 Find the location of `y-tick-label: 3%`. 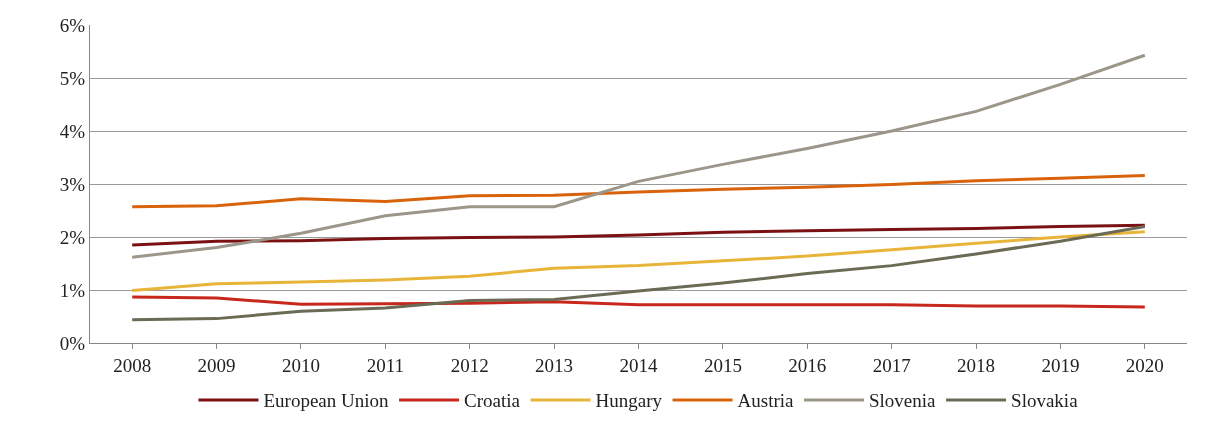

y-tick-label: 3% is located at coordinates (72, 184).